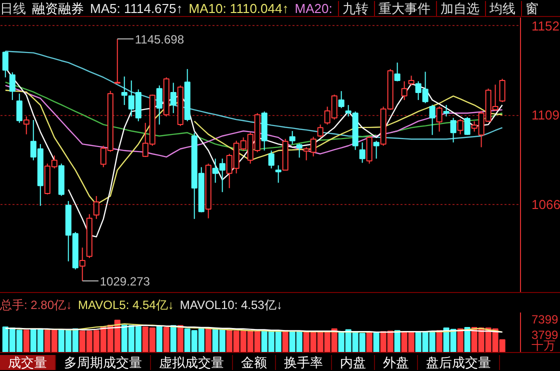 The width and height of the screenshot is (560, 371). What do you see at coordinates (28, 362) in the screenshot?
I see `text: 成交量` at bounding box center [28, 362].